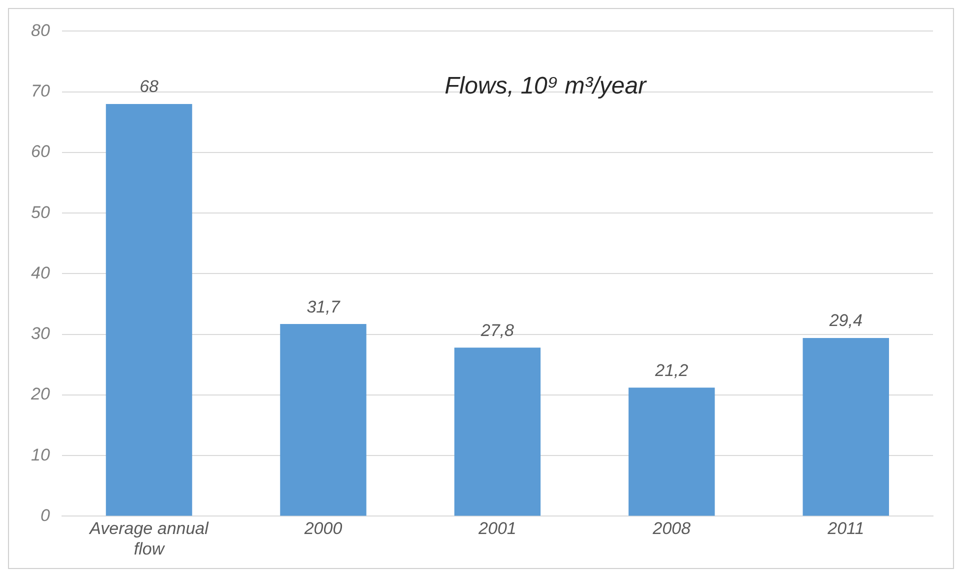 This screenshot has width=962, height=577. Describe the element at coordinates (671, 370) in the screenshot. I see `data-label: 21,2` at that location.